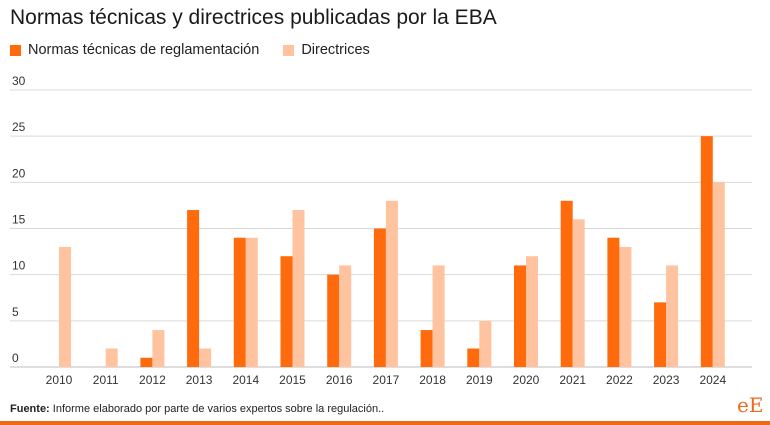  Describe the element at coordinates (15, 312) in the screenshot. I see `y-tick-label: 5` at that location.